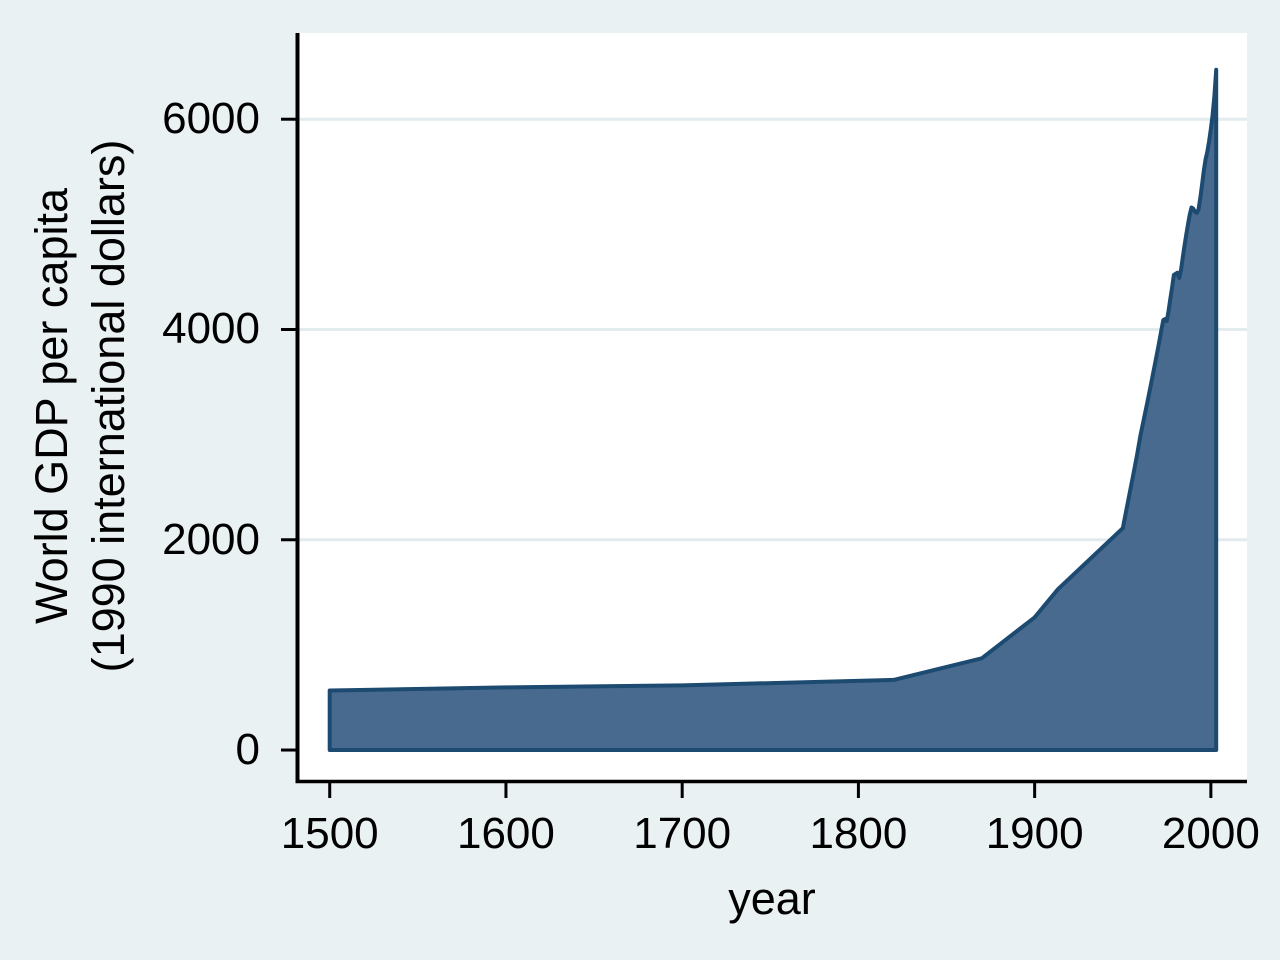  Describe the element at coordinates (505, 833) in the screenshot. I see `x-tick-label: 1600` at that location.